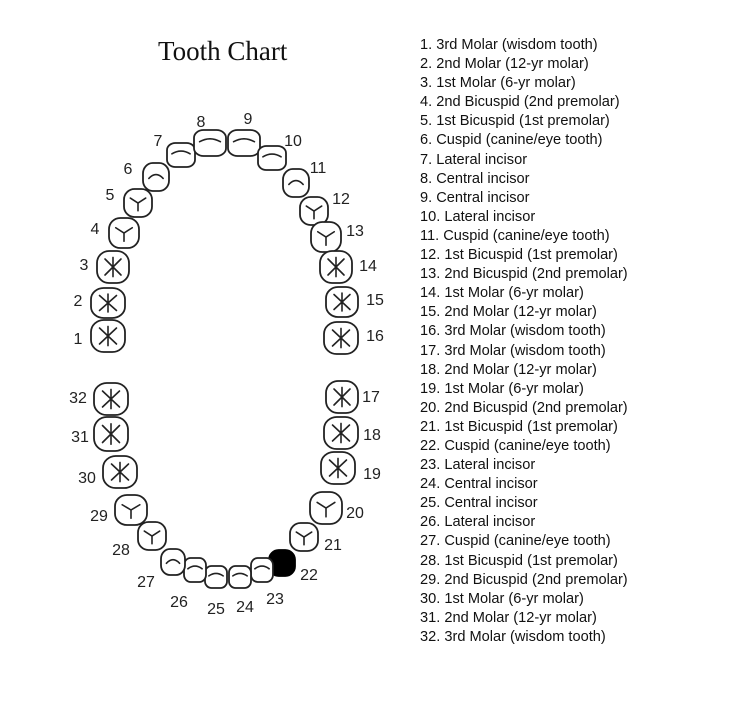 This screenshot has height=711, width=729. Describe the element at coordinates (474, 159) in the screenshot. I see `legend-item-7: 7. Lateral incisor` at that location.